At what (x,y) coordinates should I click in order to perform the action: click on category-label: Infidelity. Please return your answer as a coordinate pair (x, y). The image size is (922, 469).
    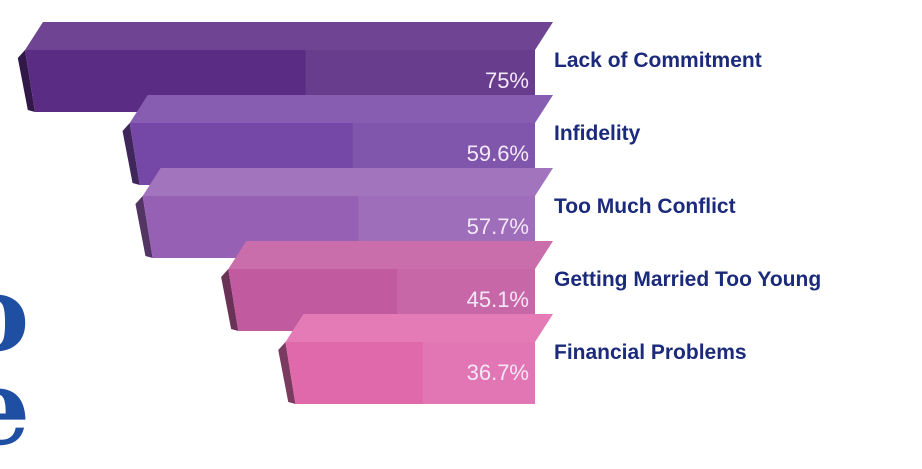
    Looking at the image, I should click on (597, 133).